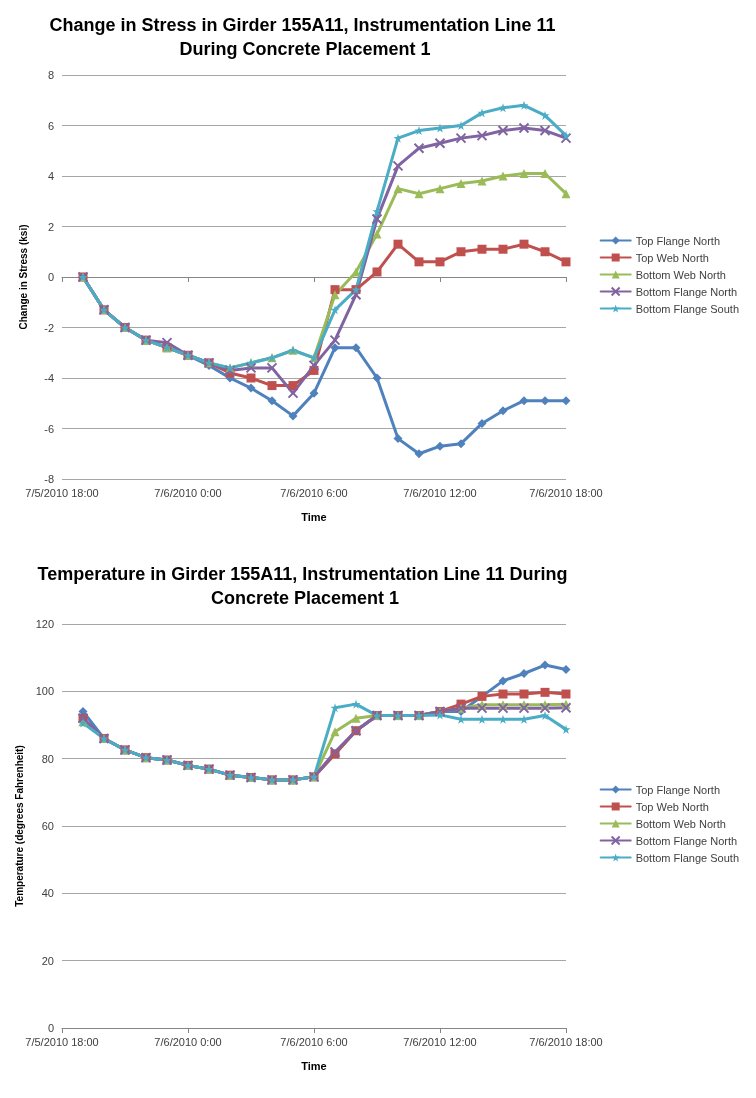  I want to click on y-tick-label: 80, so click(47, 758).